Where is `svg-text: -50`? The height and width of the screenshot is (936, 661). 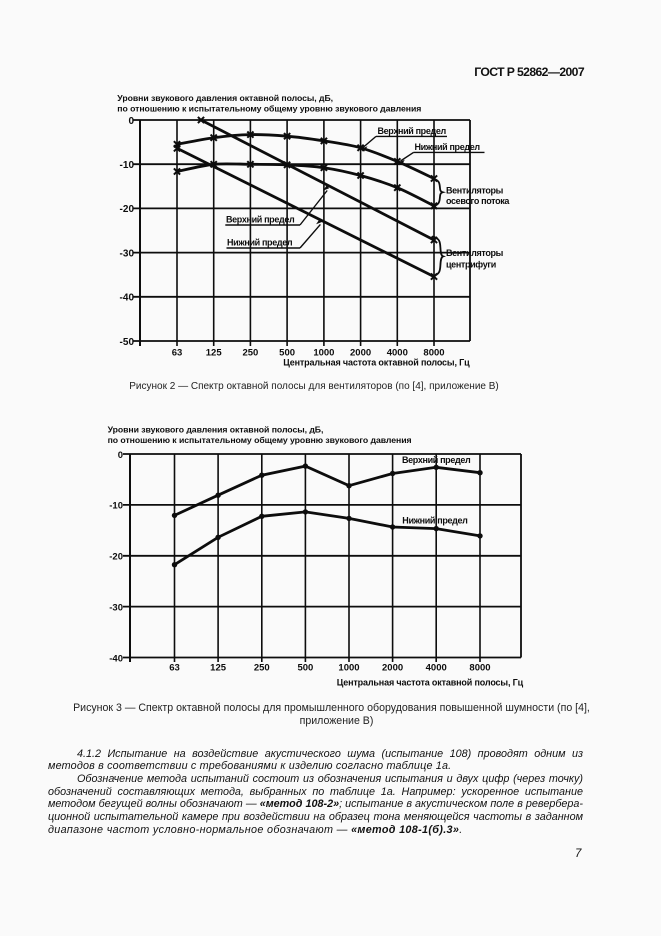 svg-text: -50 is located at coordinates (127, 342).